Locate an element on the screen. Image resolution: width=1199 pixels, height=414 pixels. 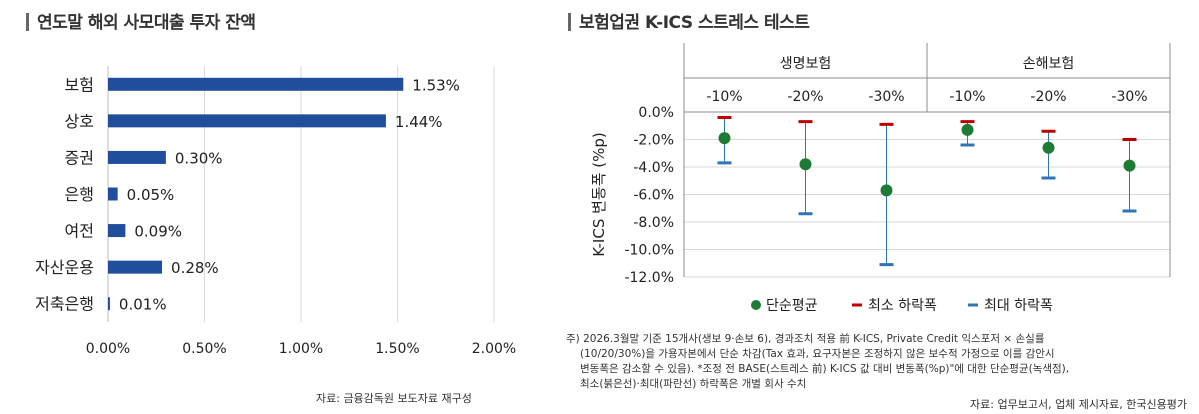
footnote-line: 최소(붉은선)·최대(파란선) 하락폭은 개별 회사 수치 is located at coordinates (693, 384).